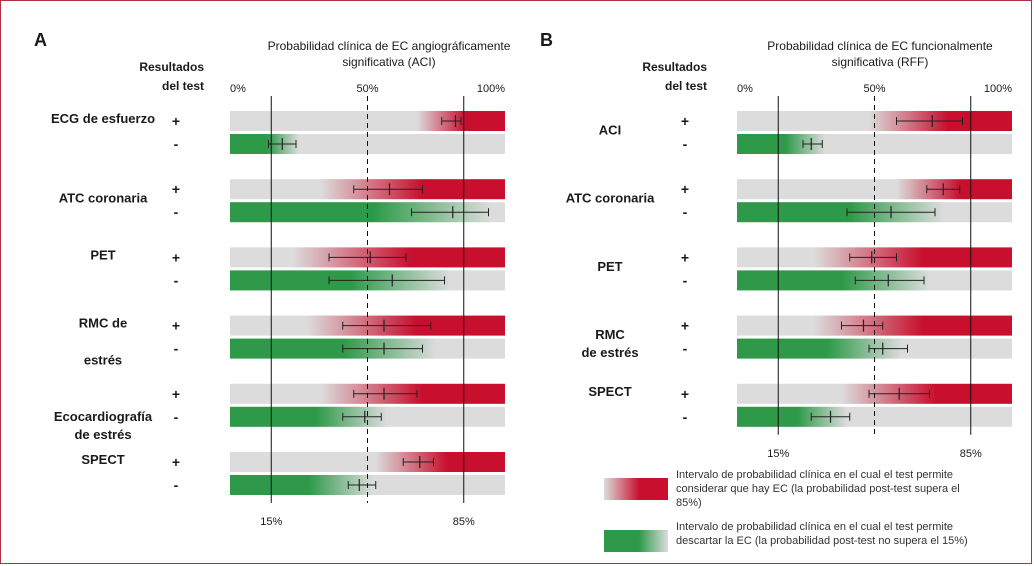  Describe the element at coordinates (388, 62) in the screenshot. I see `chart-title-line: significativa (ACI)` at that location.